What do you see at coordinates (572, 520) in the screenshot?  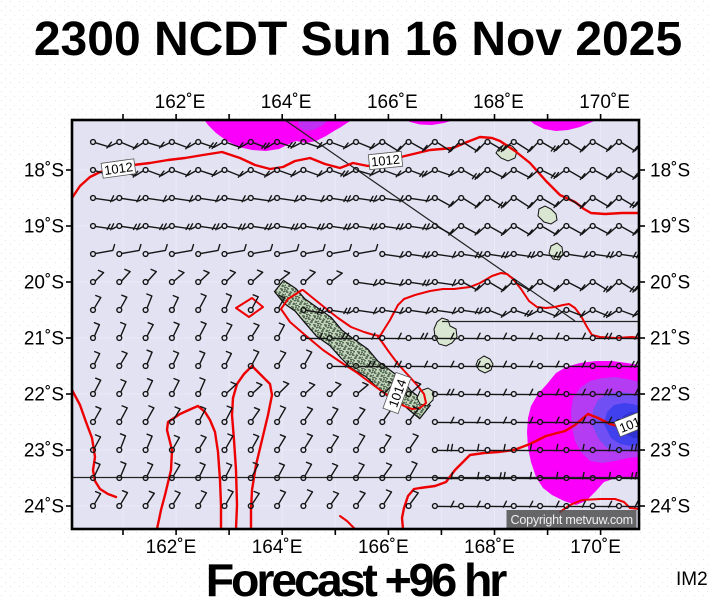 I see `svg-text: Copyright metvuw.com` at bounding box center [572, 520].